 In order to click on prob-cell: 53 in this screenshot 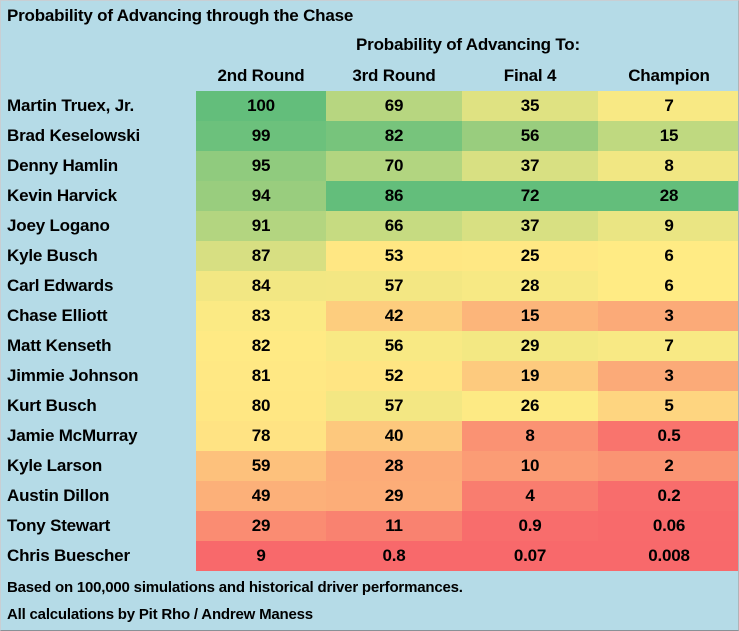, I will do `click(394, 256)`.